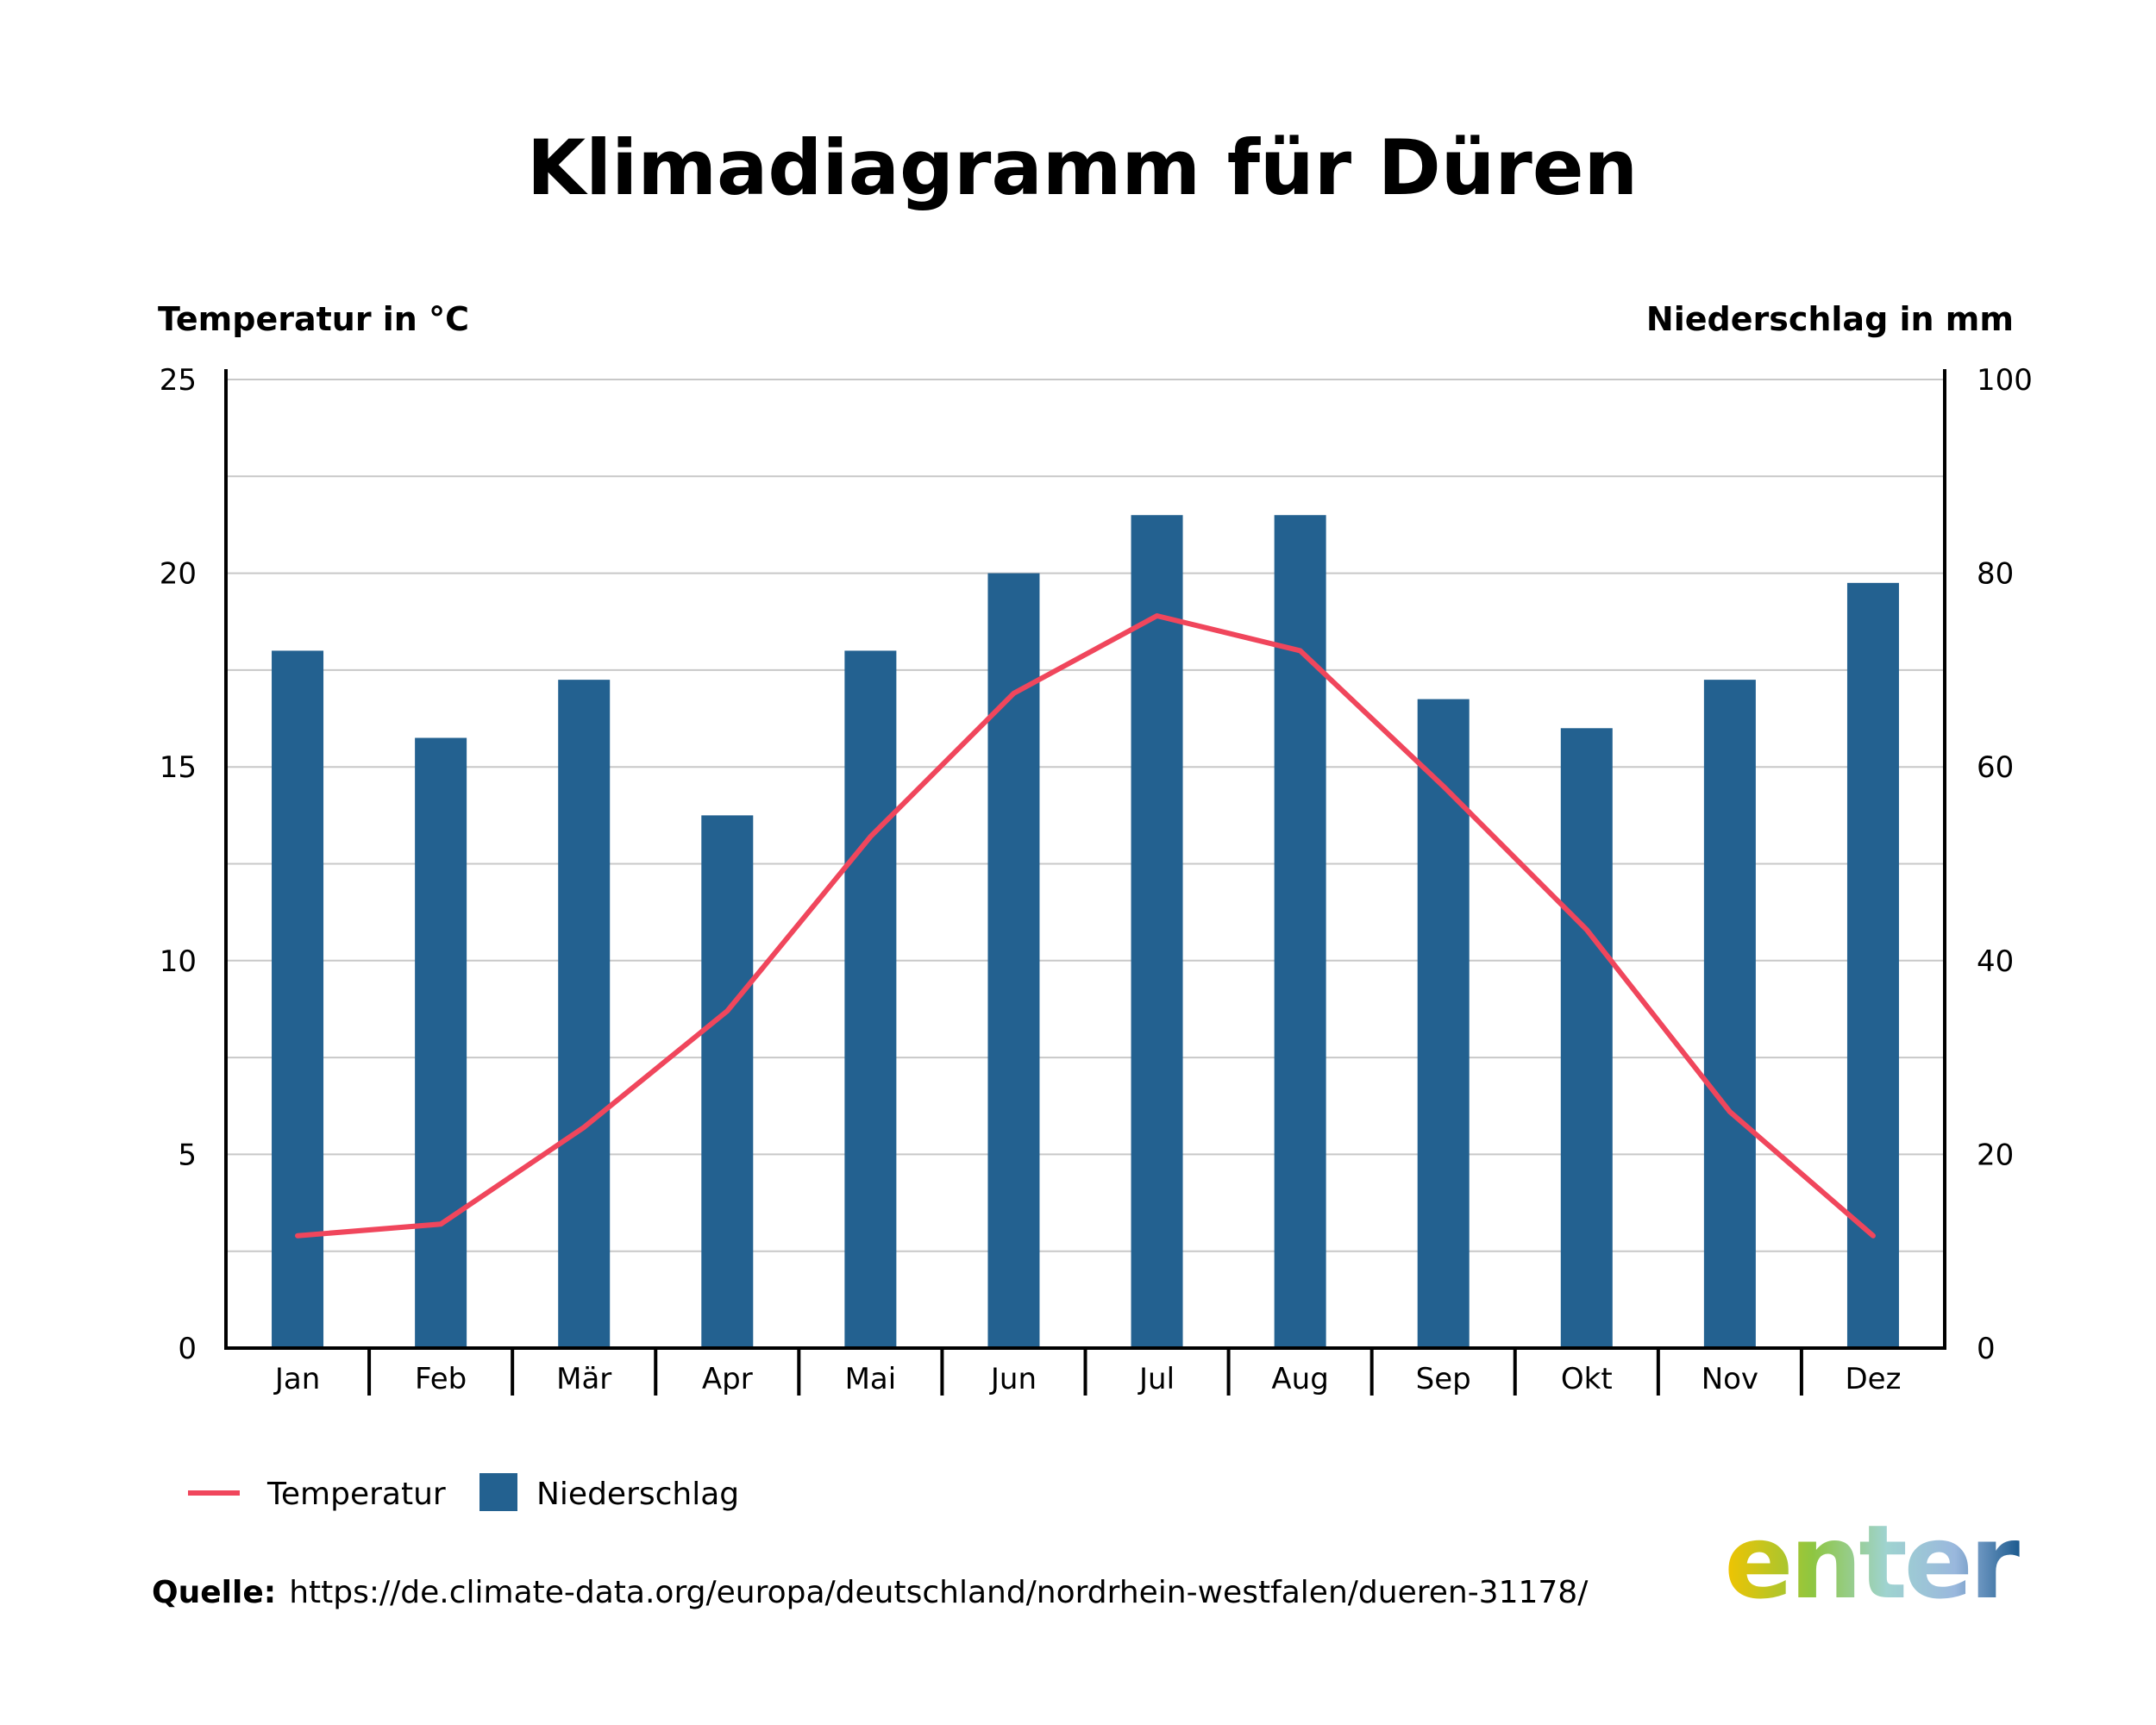 This screenshot has height=1725, width=2156. Describe the element at coordinates (1443, 1379) in the screenshot. I see `x-tick-label: Sep` at that location.